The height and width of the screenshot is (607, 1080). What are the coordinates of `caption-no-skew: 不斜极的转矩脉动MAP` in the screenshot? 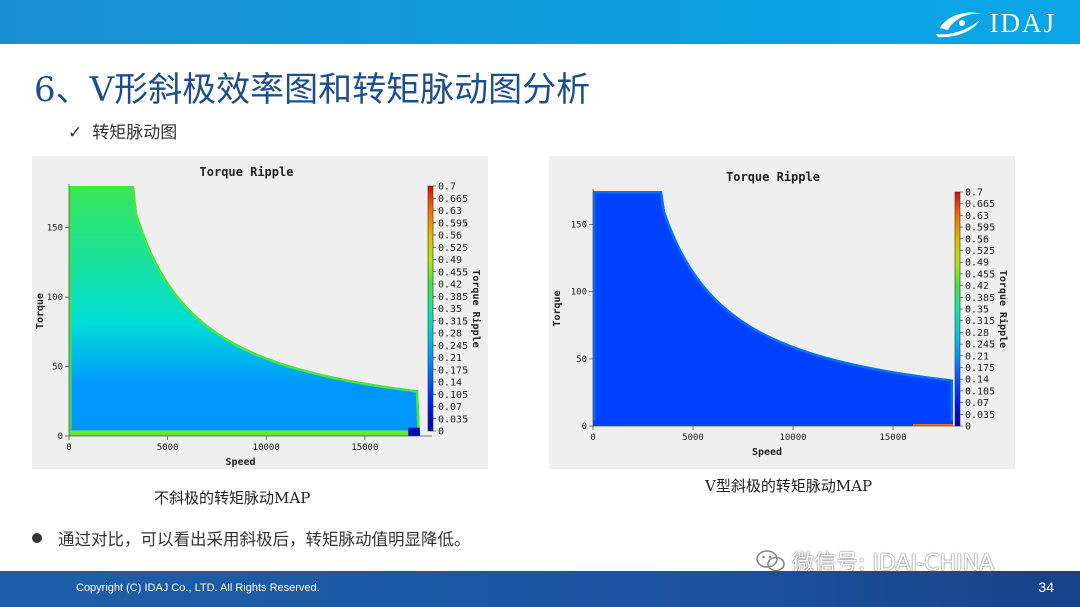 It's located at (232, 498).